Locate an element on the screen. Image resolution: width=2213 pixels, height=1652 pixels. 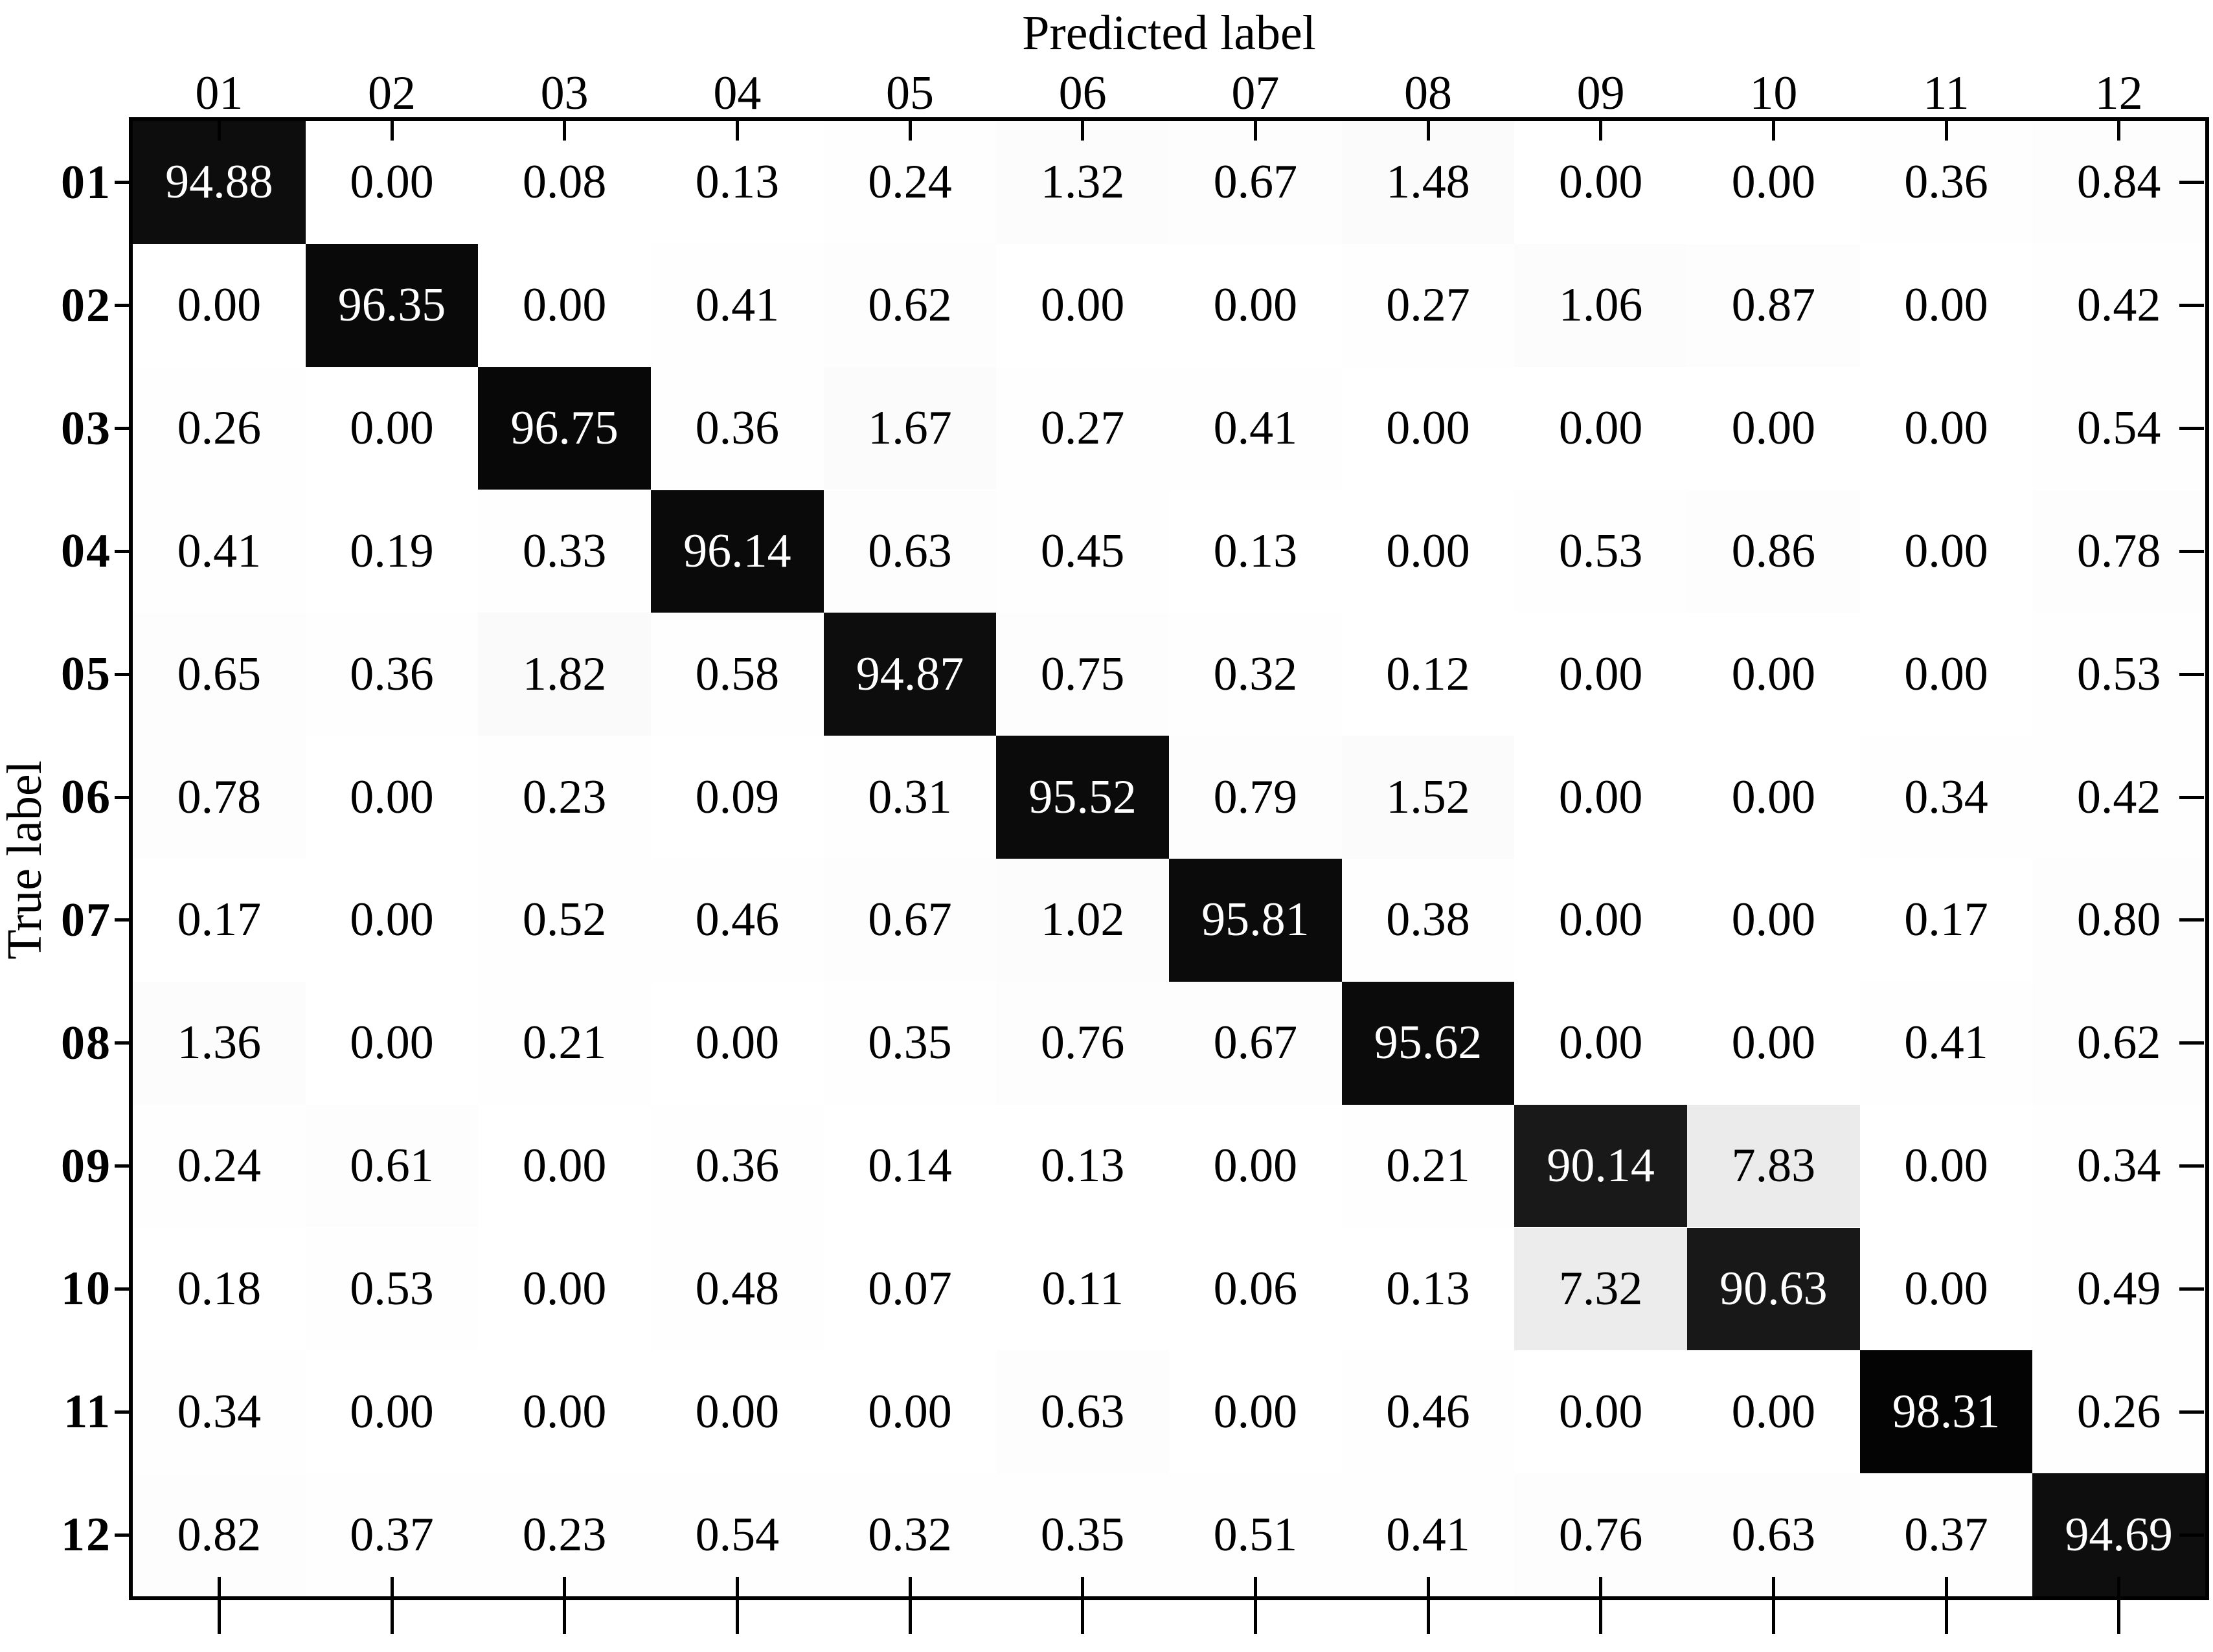
matrix-cell: 0.78 is located at coordinates (2118, 551).